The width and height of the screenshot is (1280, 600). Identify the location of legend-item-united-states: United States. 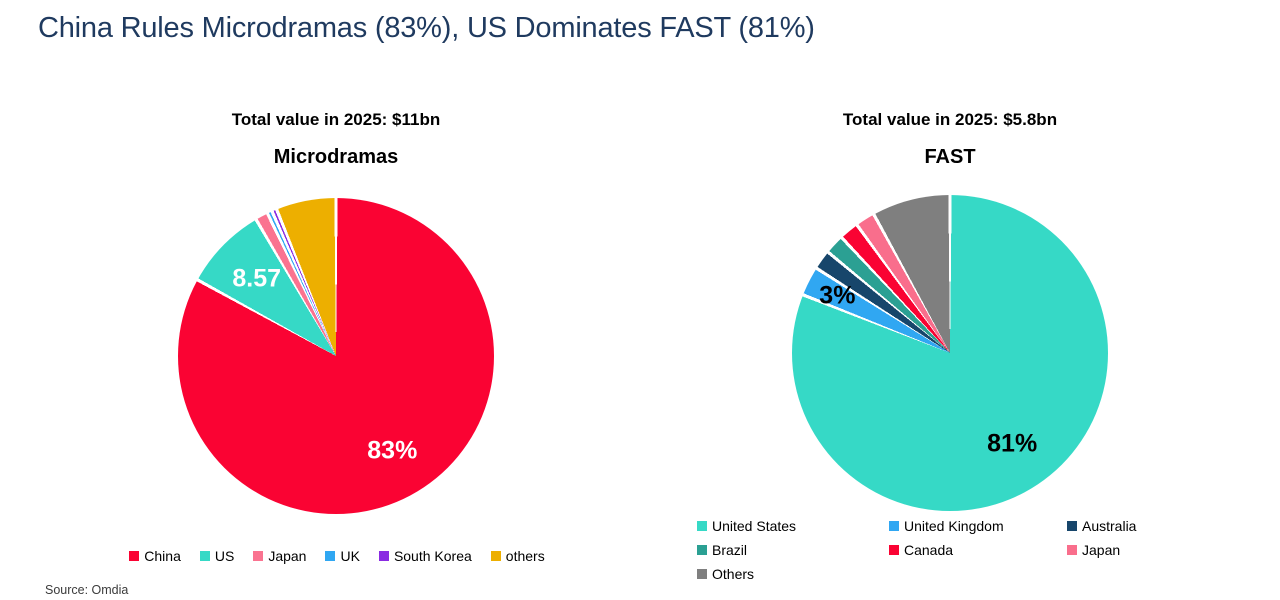
(793, 526).